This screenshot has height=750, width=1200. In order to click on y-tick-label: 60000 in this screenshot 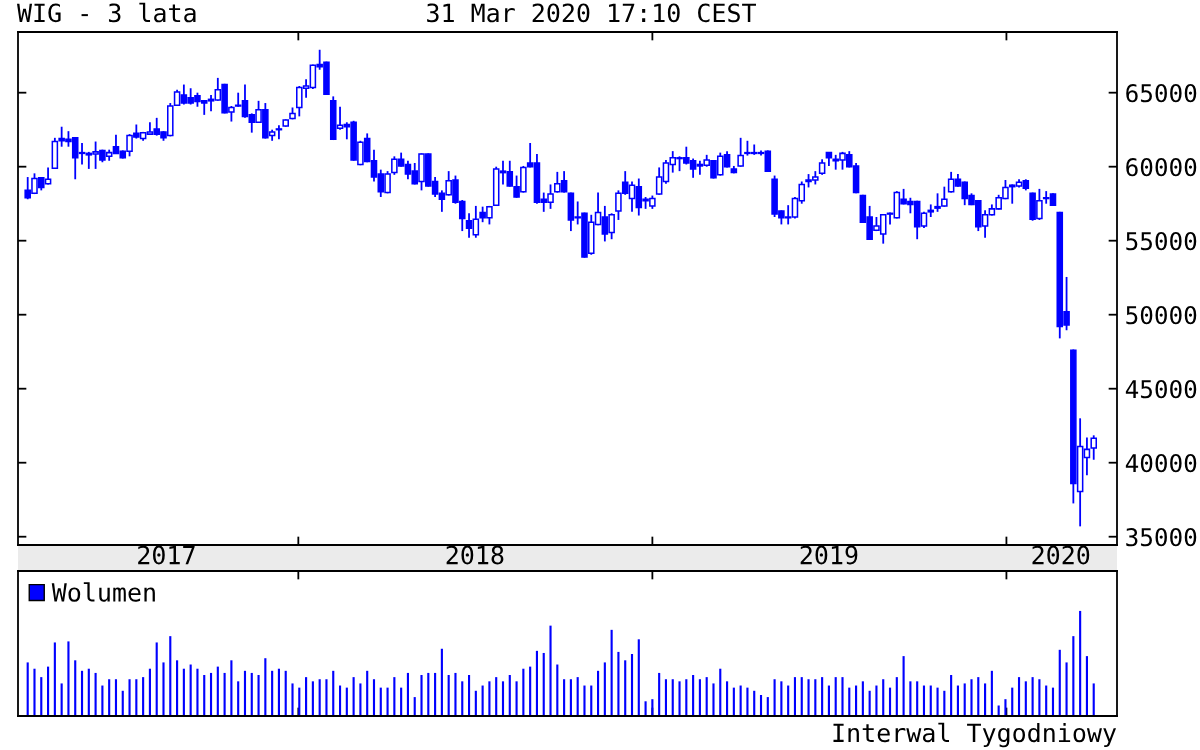, I will do `click(1161, 167)`.